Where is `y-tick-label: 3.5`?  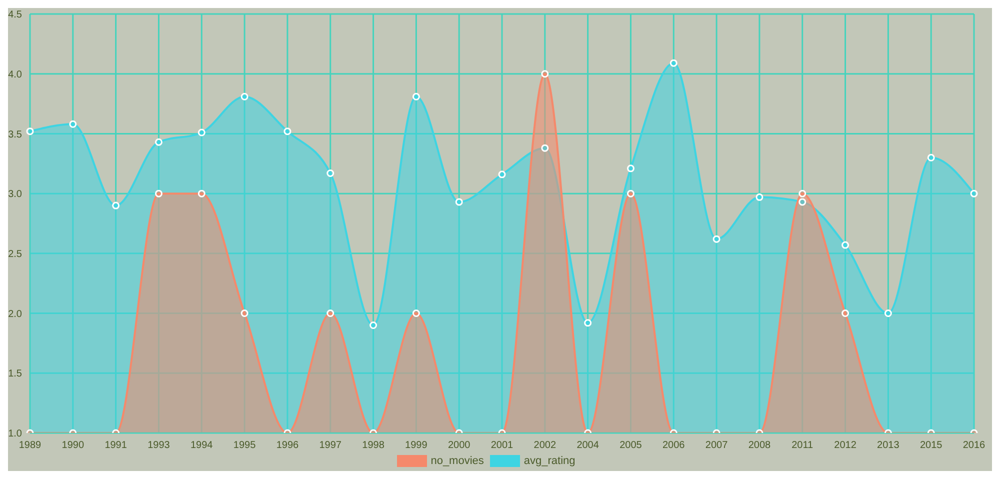
y-tick-label: 3.5 is located at coordinates (15, 134).